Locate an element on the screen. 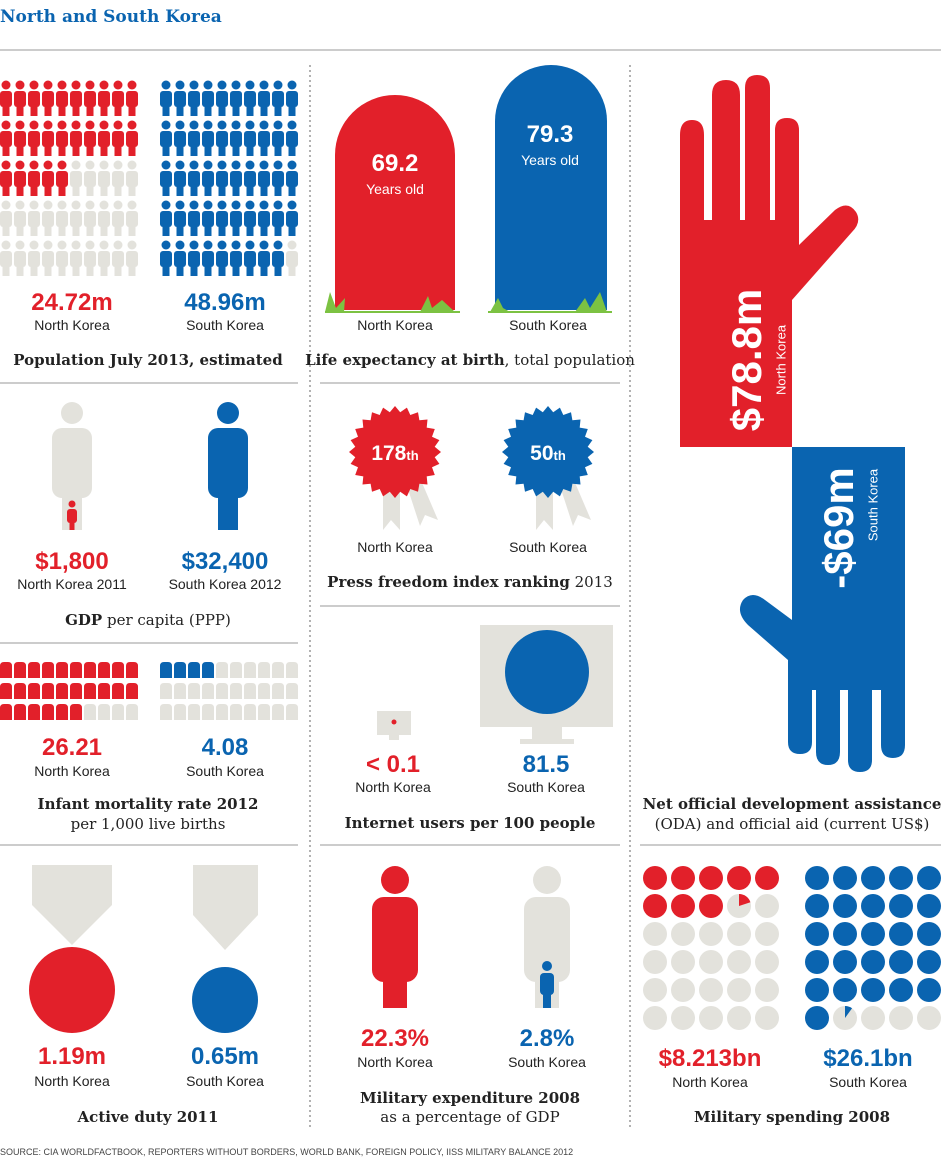  figure is located at coordinates (72, 515).